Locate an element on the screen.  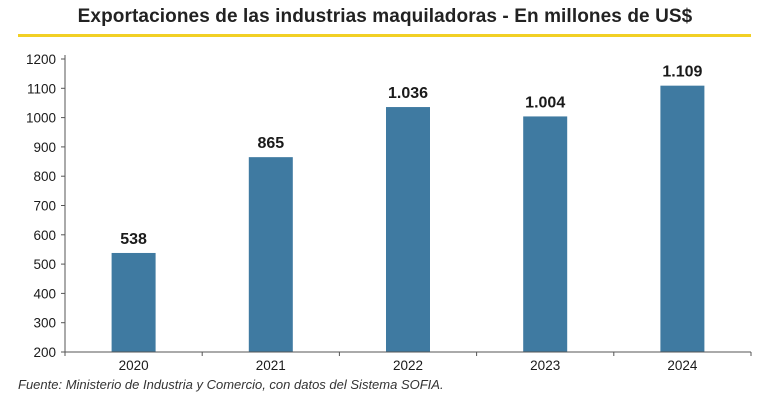
data-label-2021: 865 is located at coordinates (270, 143).